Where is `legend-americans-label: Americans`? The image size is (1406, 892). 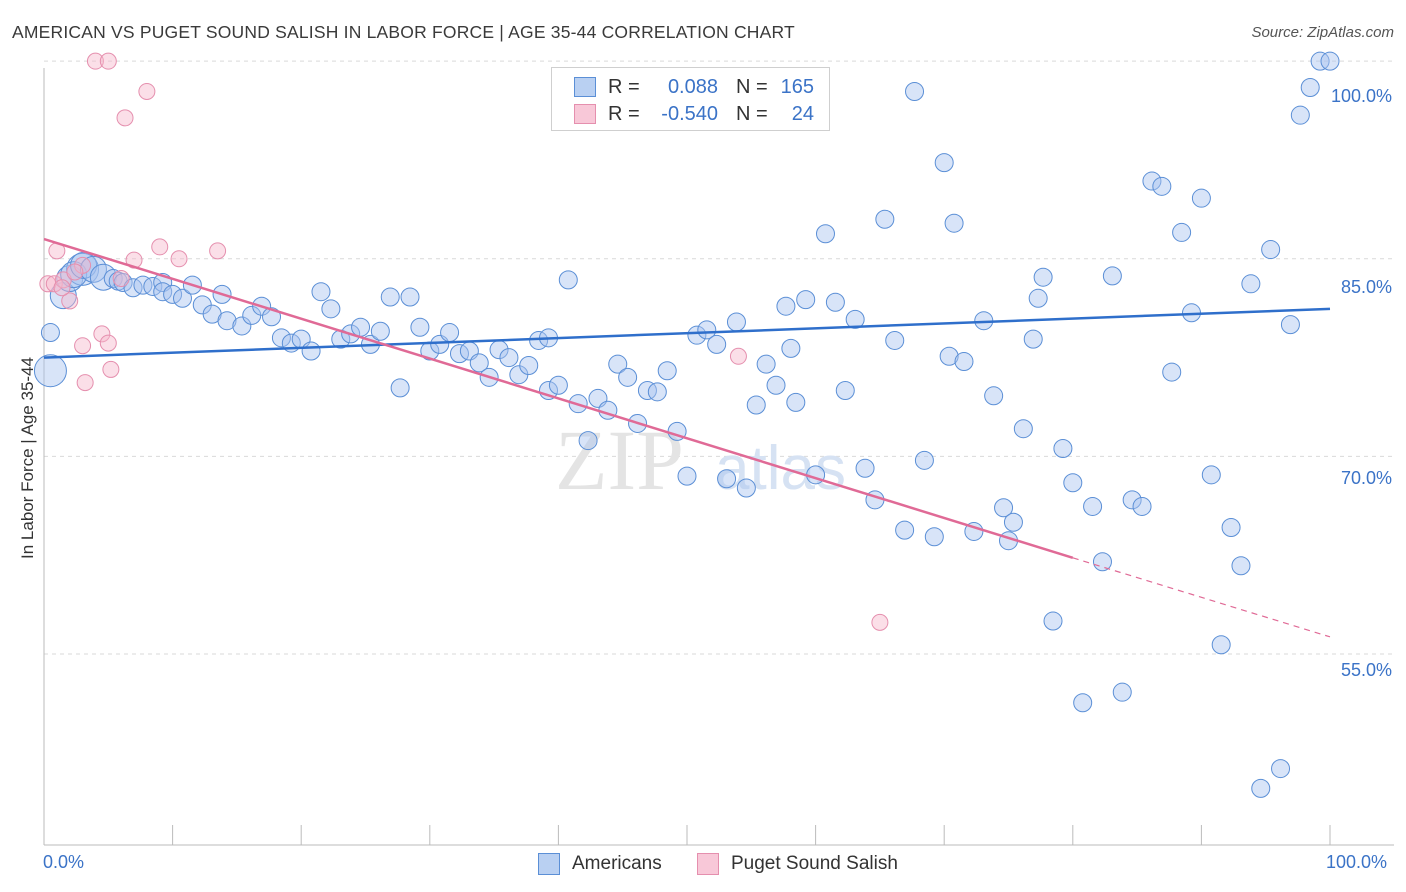
legend-americans-label: Americans is located at coordinates (617, 863).